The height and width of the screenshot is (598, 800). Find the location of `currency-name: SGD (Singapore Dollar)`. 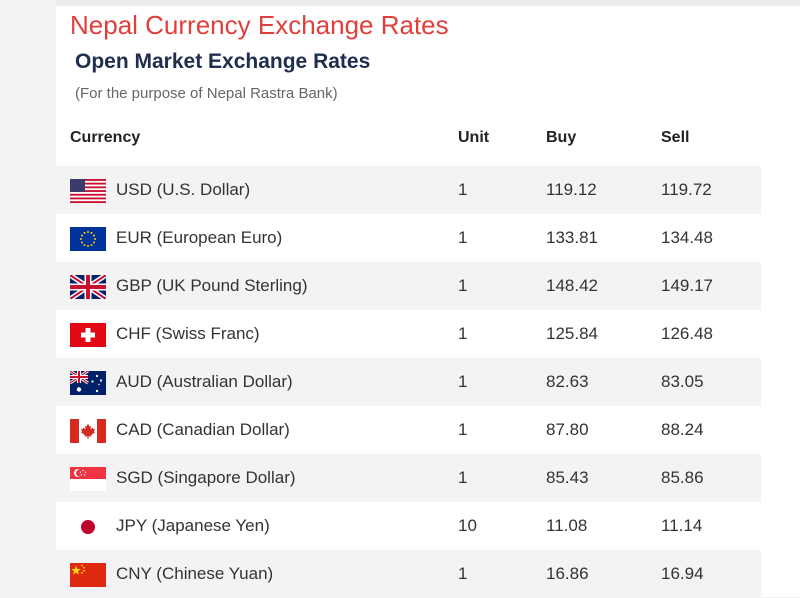

currency-name: SGD (Singapore Dollar) is located at coordinates (206, 477).